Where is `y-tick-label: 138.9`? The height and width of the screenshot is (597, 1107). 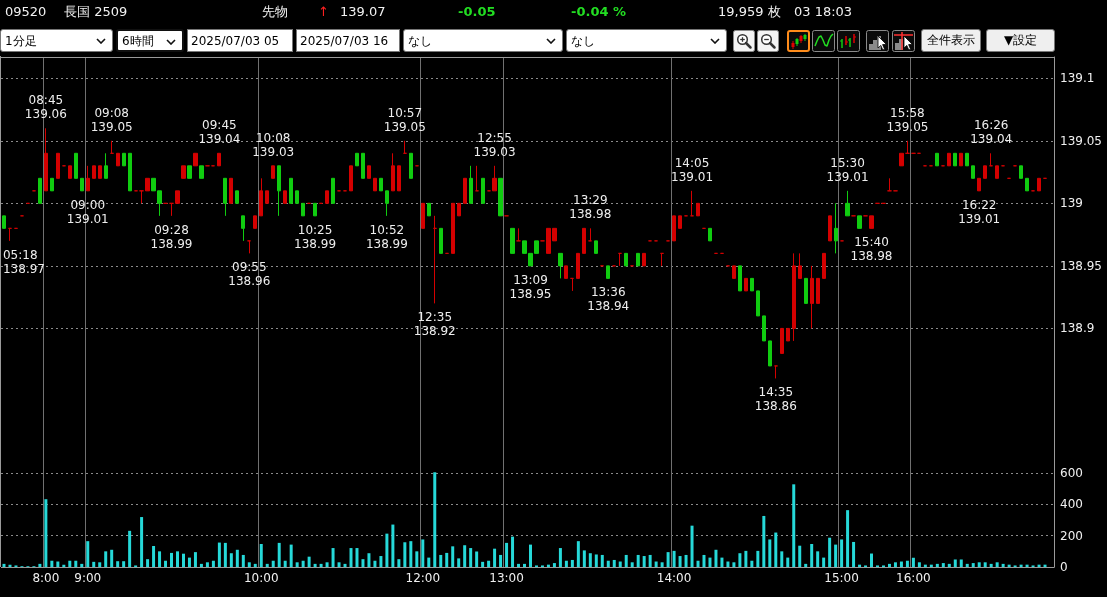
y-tick-label: 138.9 is located at coordinates (1077, 328).